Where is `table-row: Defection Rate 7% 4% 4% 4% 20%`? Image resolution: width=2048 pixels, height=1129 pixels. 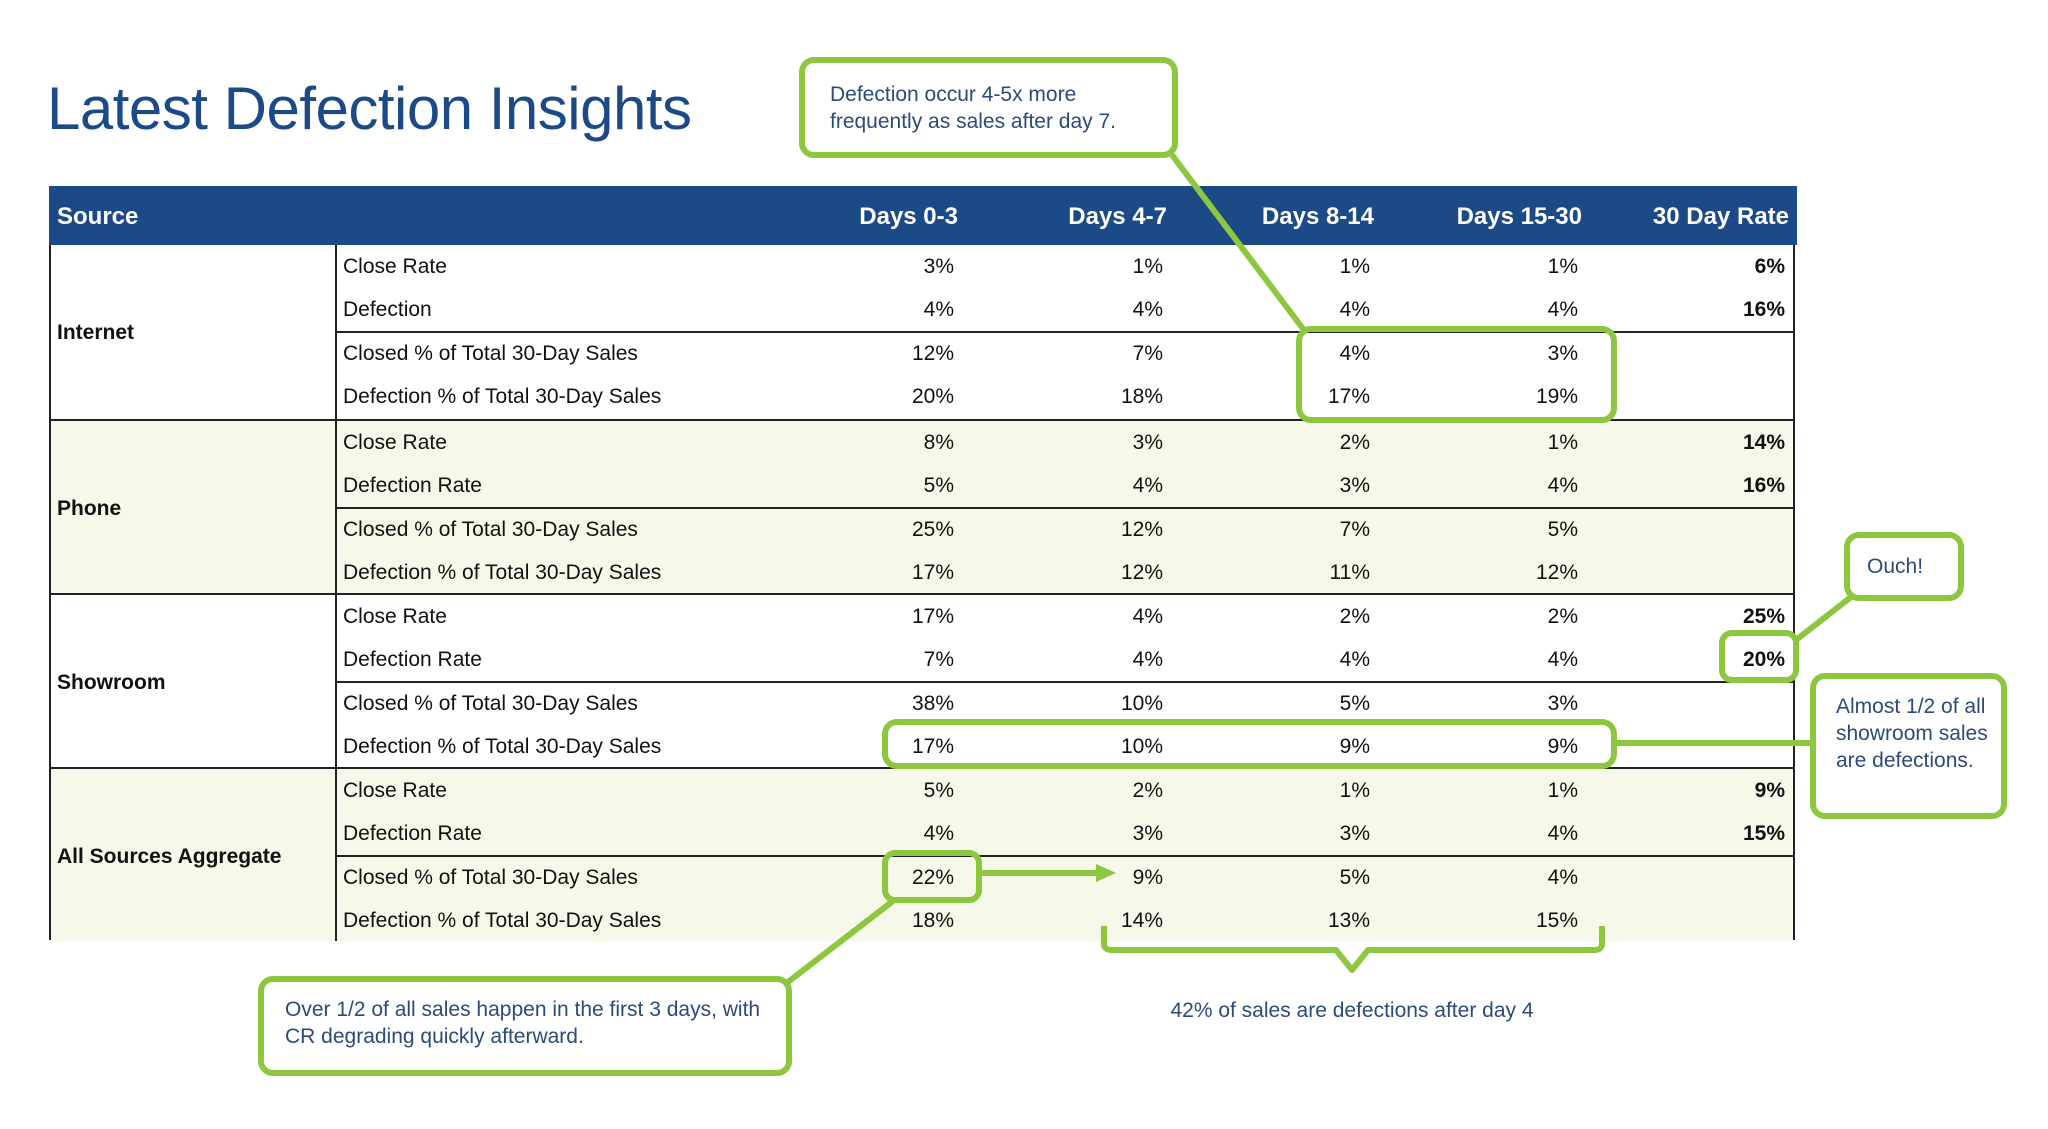
table-row: Defection Rate 7% 4% 4% 4% 20% is located at coordinates (922, 659).